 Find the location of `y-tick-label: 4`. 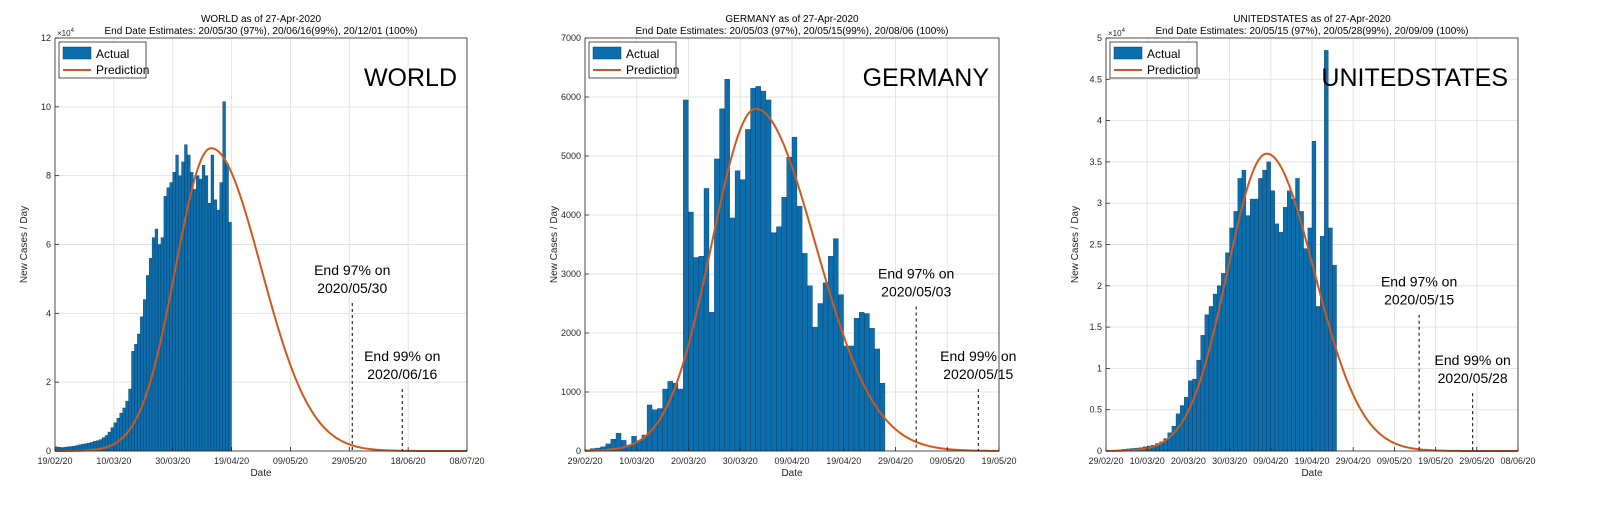

y-tick-label: 4 is located at coordinates (48, 313).